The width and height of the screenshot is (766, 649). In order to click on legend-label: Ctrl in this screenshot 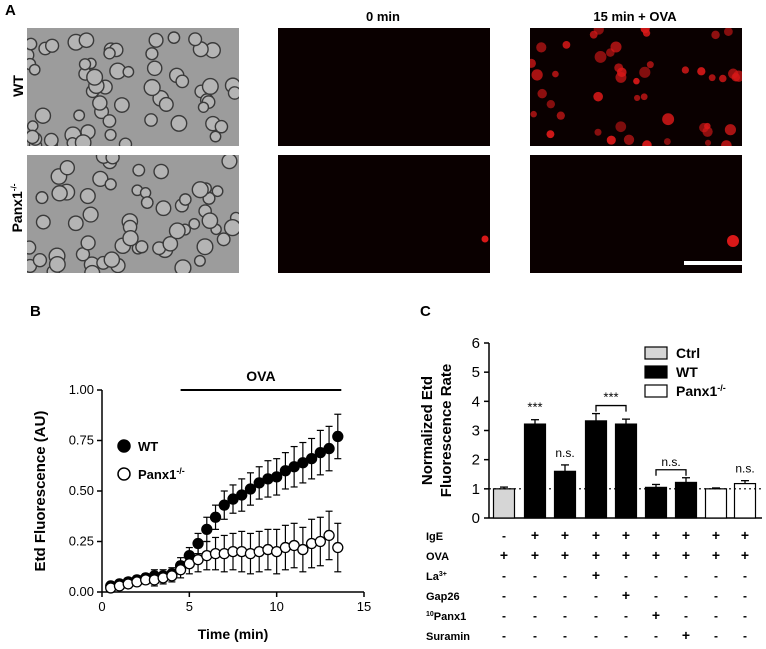, I will do `click(688, 353)`.